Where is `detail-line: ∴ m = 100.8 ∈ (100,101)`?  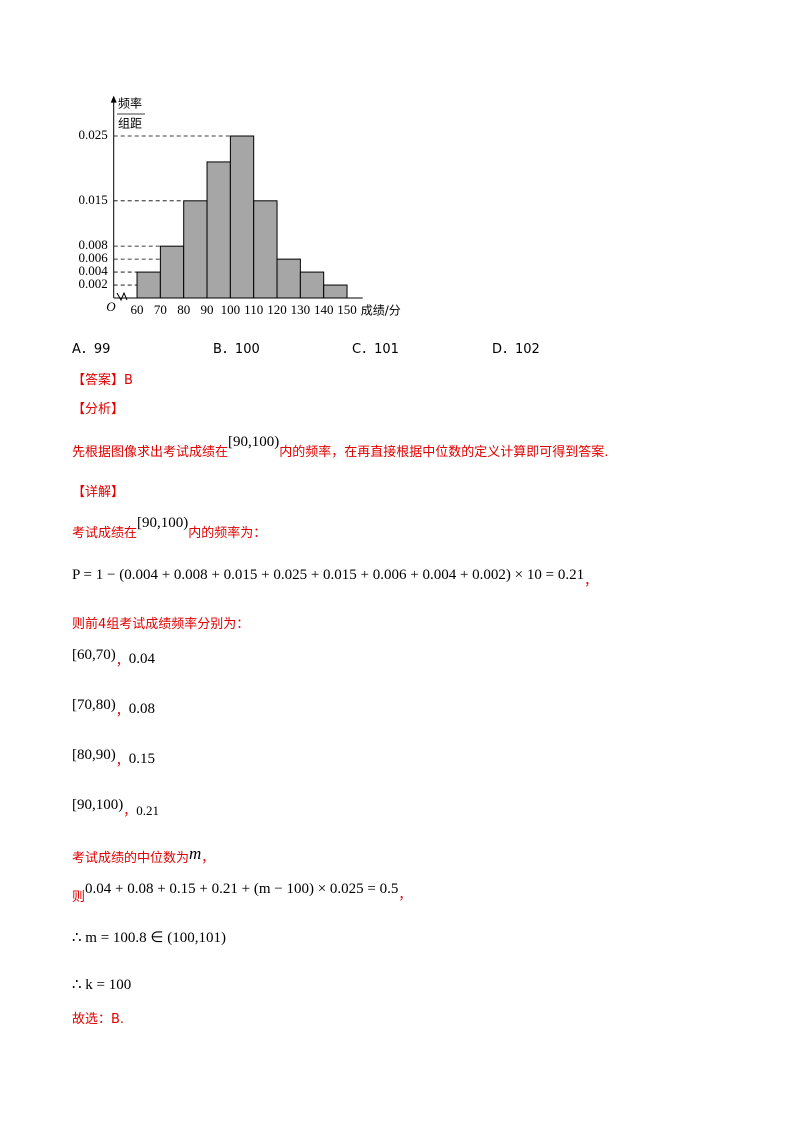
detail-line: ∴ m = 100.8 ∈ (100,101) is located at coordinates (149, 938).